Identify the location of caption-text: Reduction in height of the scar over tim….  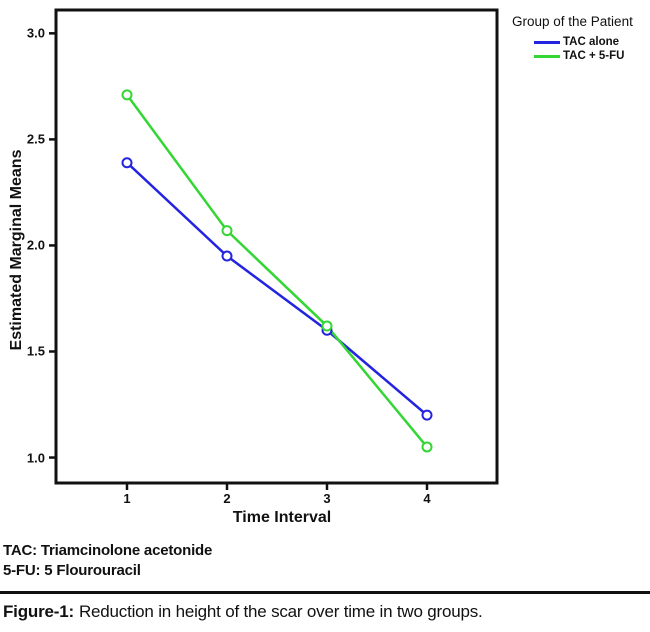
(280, 611).